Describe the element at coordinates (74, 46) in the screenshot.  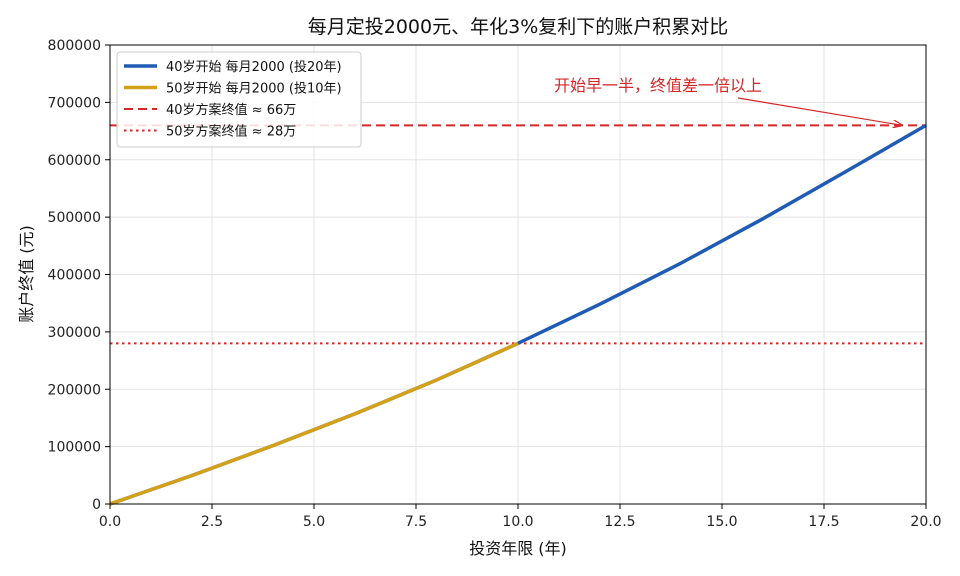
I see `y-tick-label: 800000` at that location.